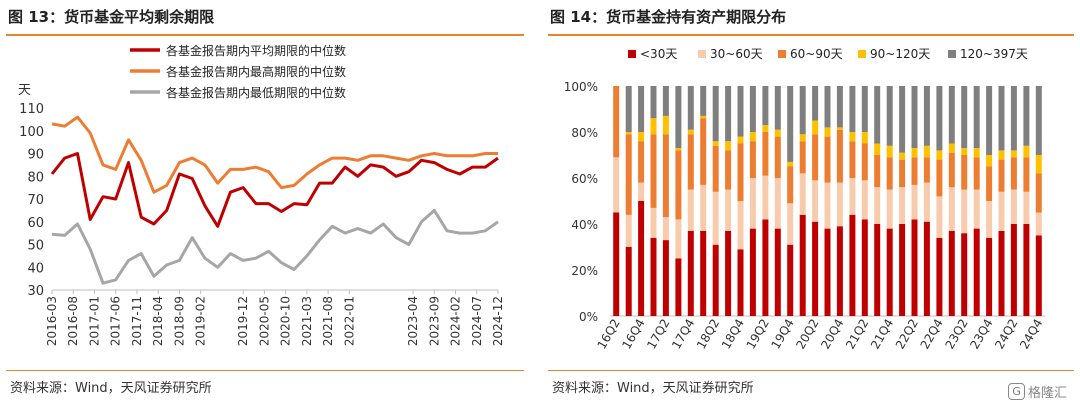 The height and width of the screenshot is (409, 1080). Describe the element at coordinates (816, 54) in the screenshot. I see `legend-label: 60~90天` at that location.